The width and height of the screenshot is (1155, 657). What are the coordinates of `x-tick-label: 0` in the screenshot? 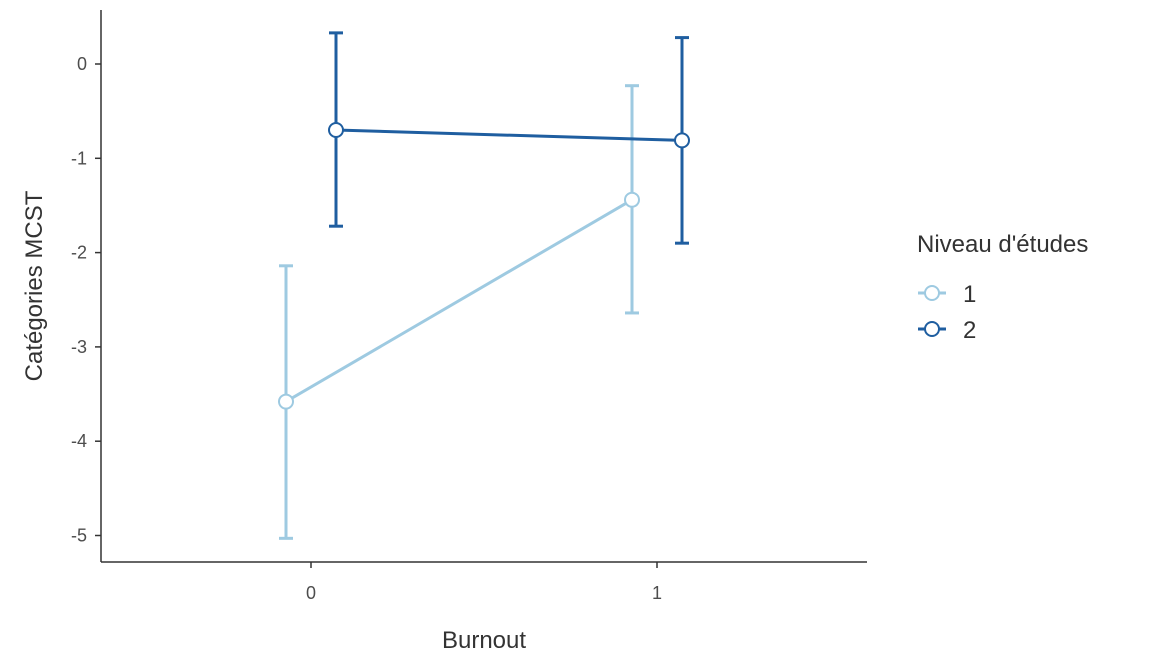 It's located at (311, 593).